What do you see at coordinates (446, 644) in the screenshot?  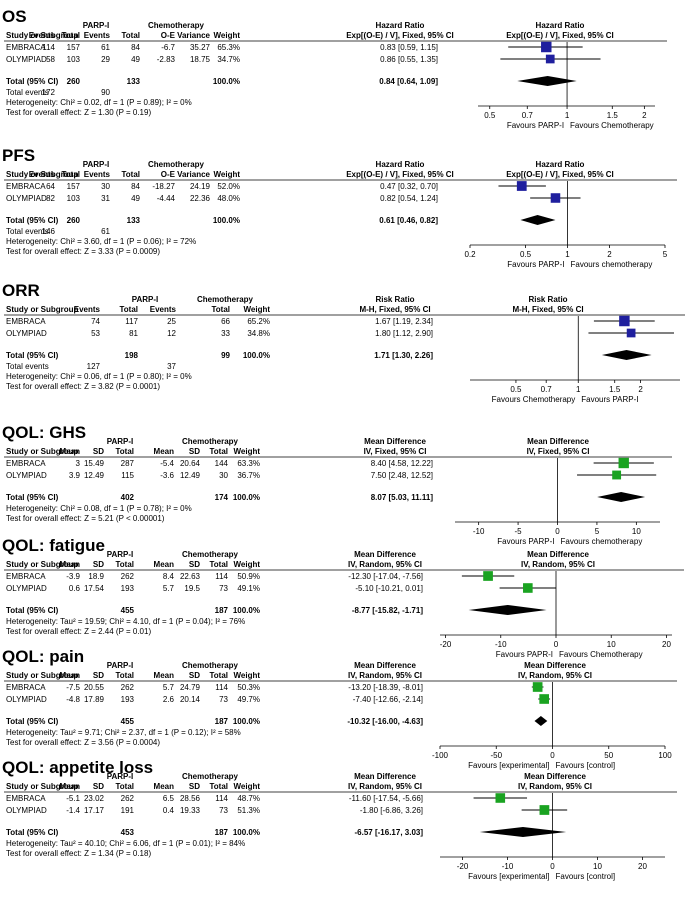 I see `x-tick-label: -20` at bounding box center [446, 644].